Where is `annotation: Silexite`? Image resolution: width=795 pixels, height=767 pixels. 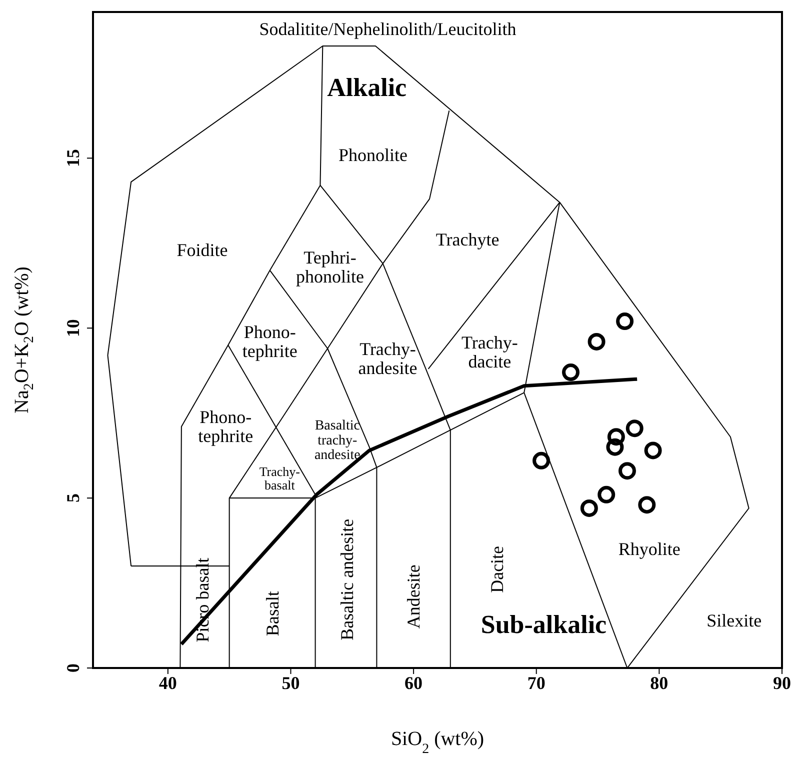
annotation: Silexite is located at coordinates (734, 620).